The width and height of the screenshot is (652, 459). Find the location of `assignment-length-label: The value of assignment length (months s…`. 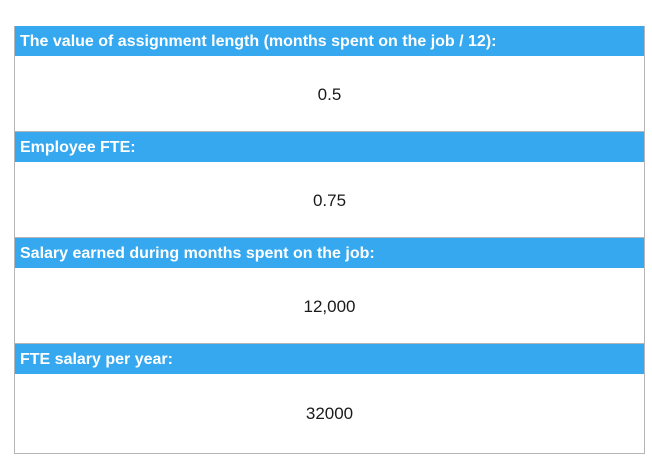

assignment-length-label: The value of assignment length (months s… is located at coordinates (329, 41).